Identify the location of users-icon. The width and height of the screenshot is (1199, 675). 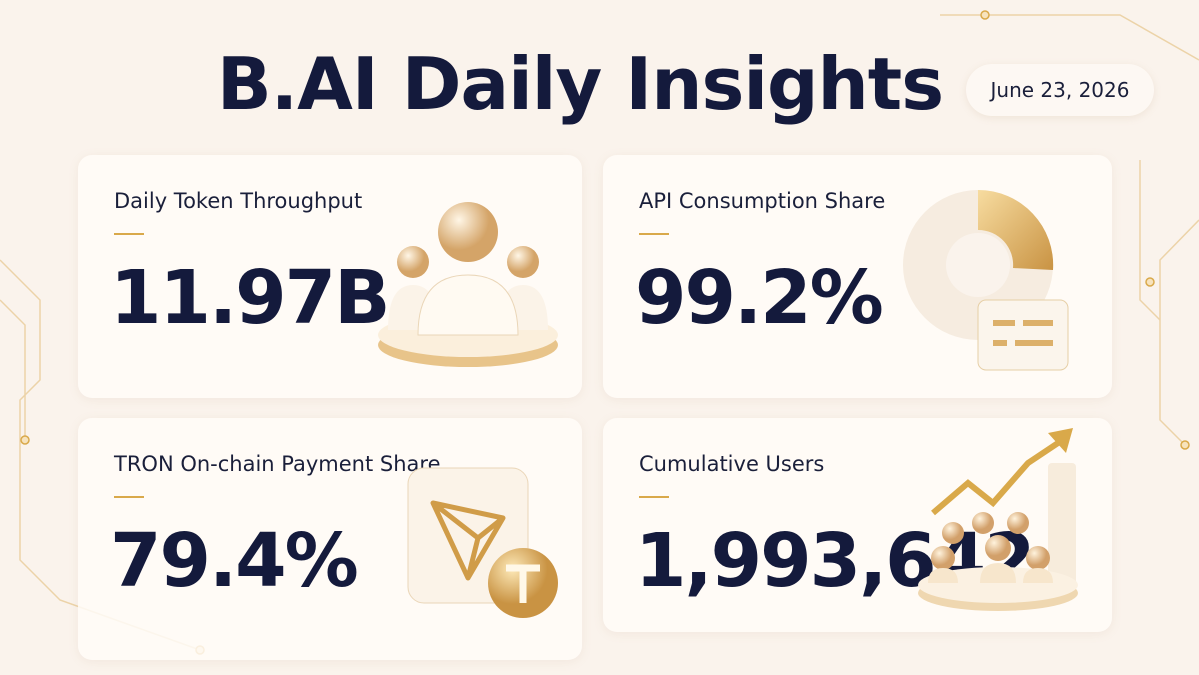
(468, 284).